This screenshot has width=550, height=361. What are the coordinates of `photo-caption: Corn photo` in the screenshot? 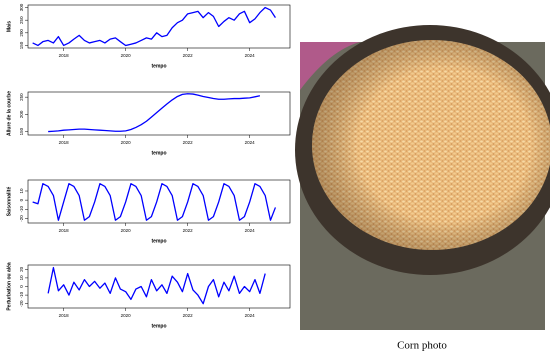 It's located at (422, 346).